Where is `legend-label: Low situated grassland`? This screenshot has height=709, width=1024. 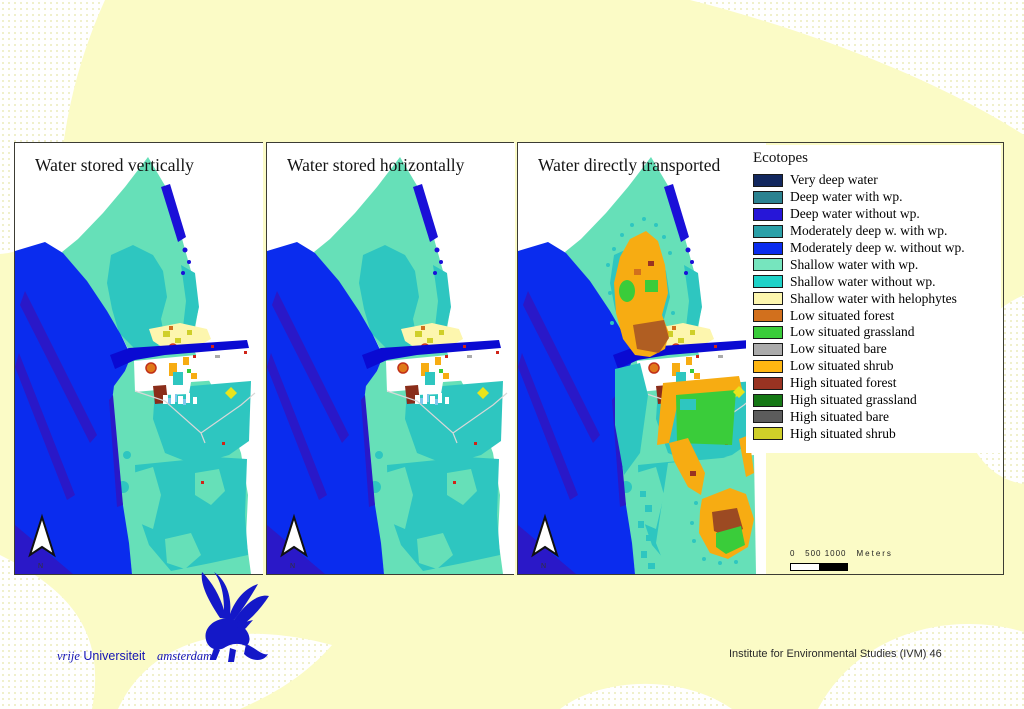 legend-label: Low situated grassland is located at coordinates (852, 332).